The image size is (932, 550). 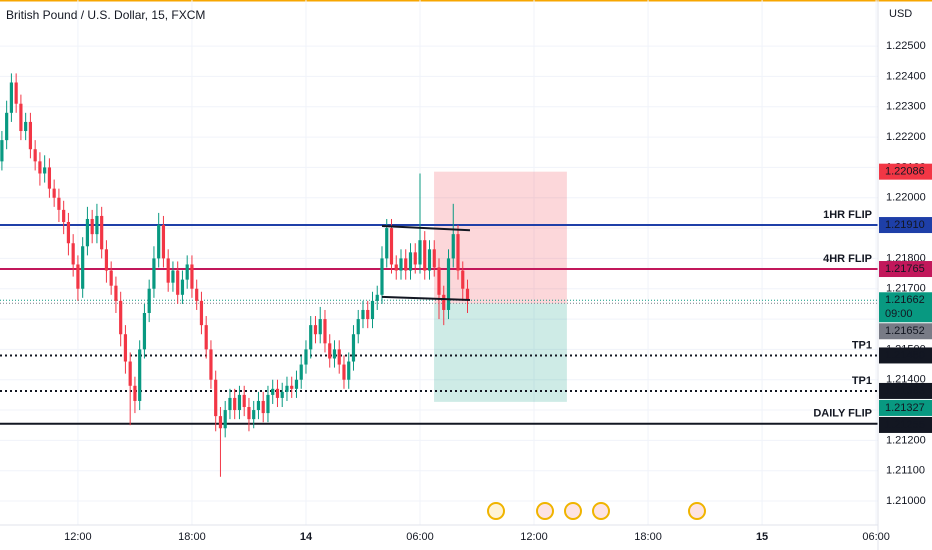 I want to click on y-tick-label: 1.21000, so click(x=906, y=501).